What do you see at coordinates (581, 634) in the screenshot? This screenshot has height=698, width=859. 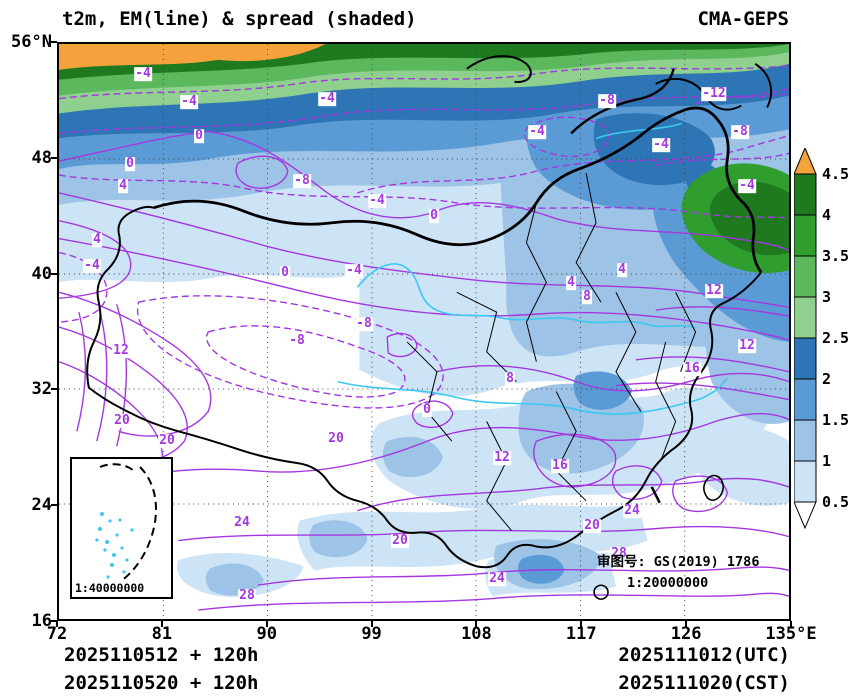 I see `lon-tick-117: 117` at bounding box center [581, 634].